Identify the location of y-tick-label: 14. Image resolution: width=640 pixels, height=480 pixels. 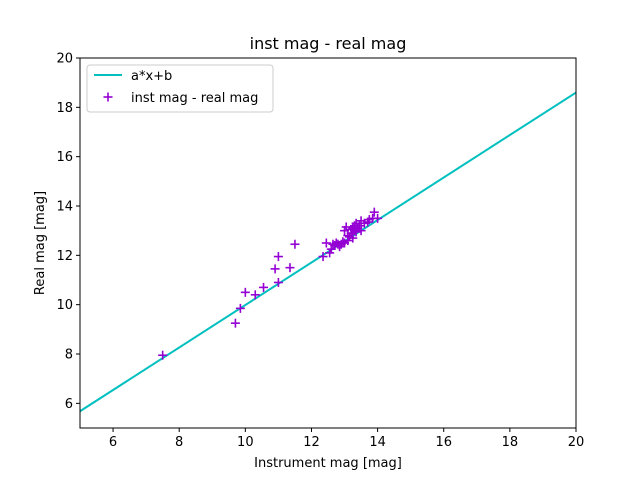
(64, 207).